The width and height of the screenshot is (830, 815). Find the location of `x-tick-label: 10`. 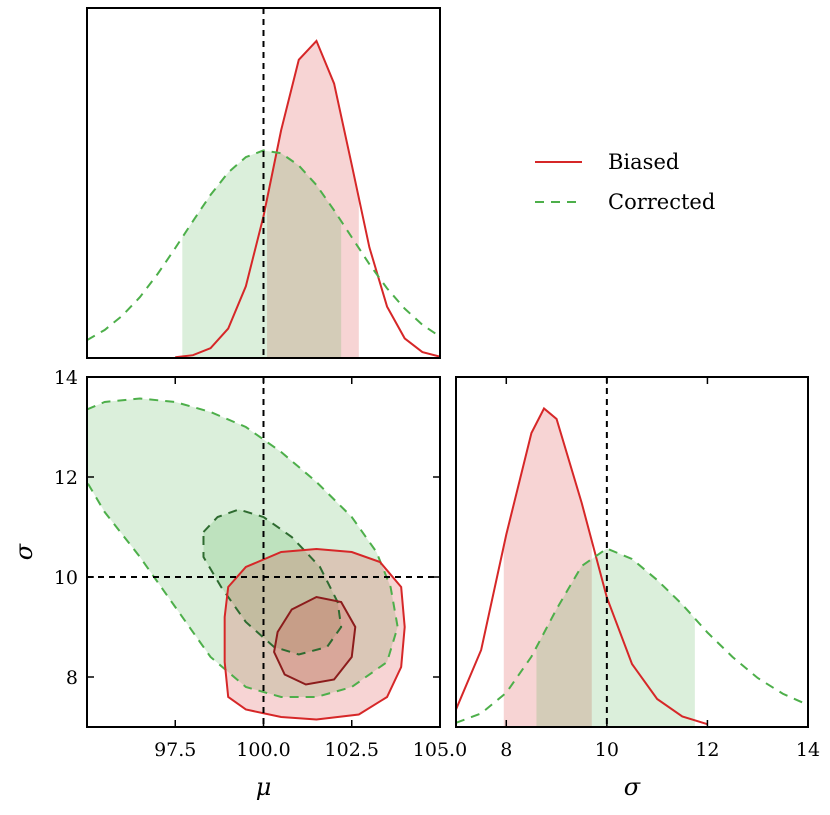

x-tick-label: 10 is located at coordinates (607, 750).